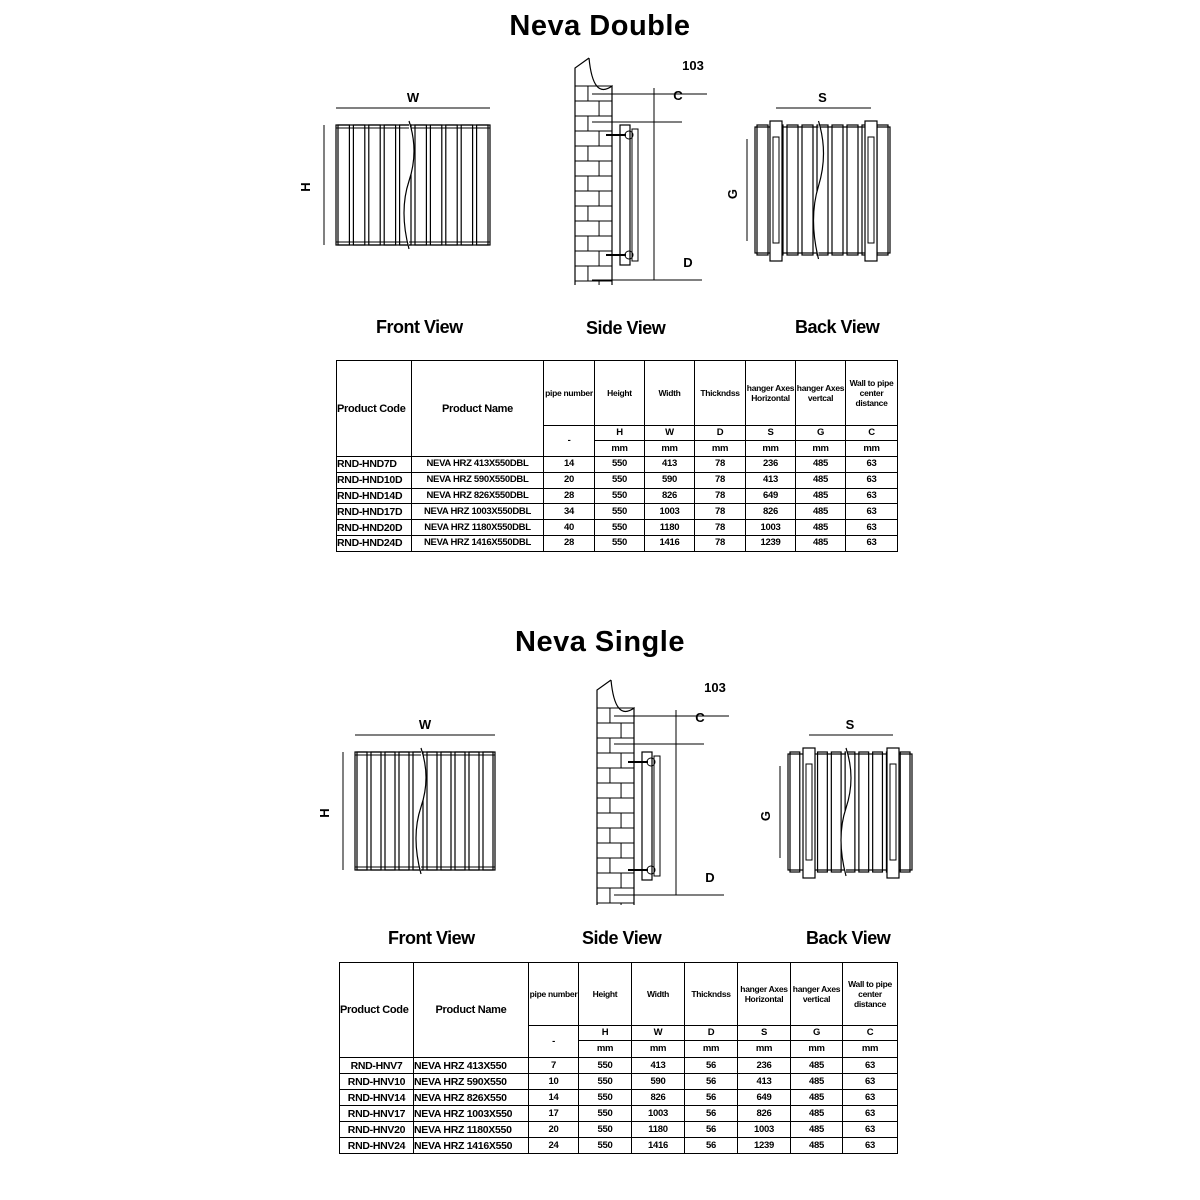  I want to click on value-cell: 24, so click(553, 1145).